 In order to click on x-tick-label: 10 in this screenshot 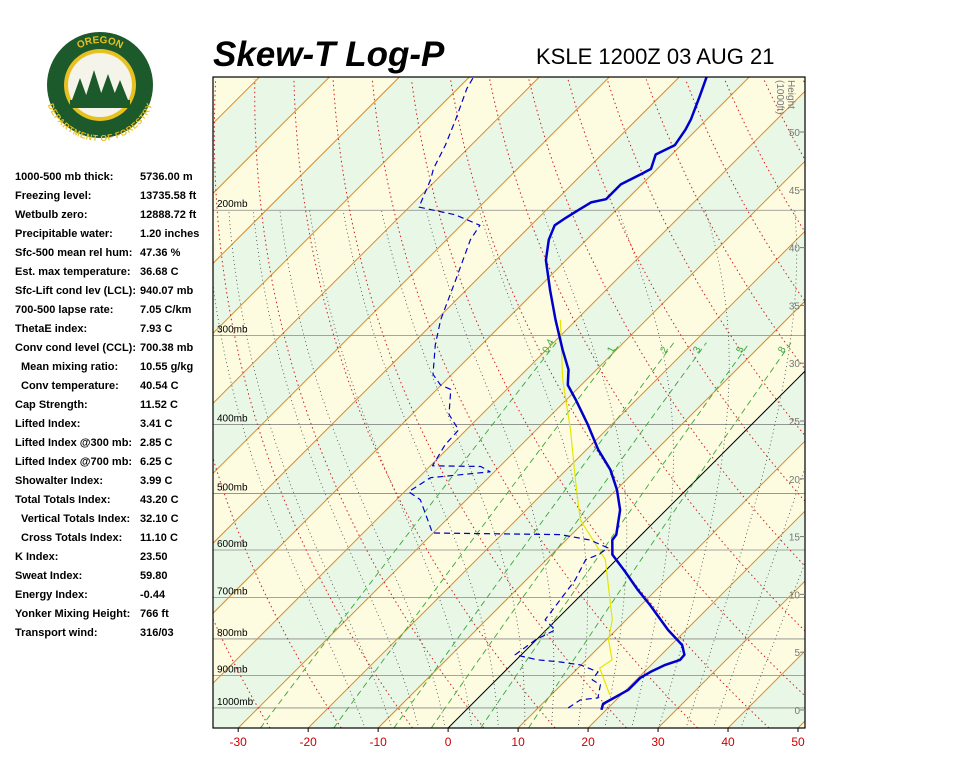, I will do `click(518, 742)`.